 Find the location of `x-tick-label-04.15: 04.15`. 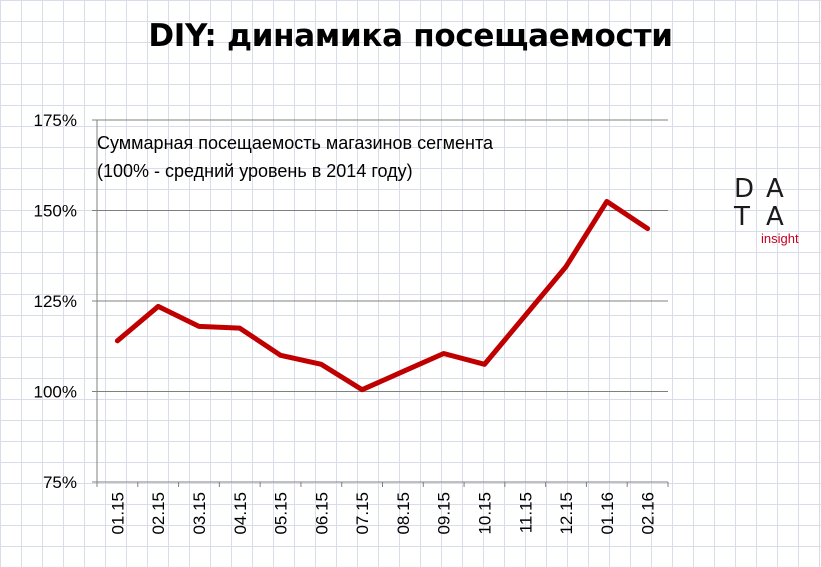

x-tick-label-04.15: 04.15 is located at coordinates (240, 513).